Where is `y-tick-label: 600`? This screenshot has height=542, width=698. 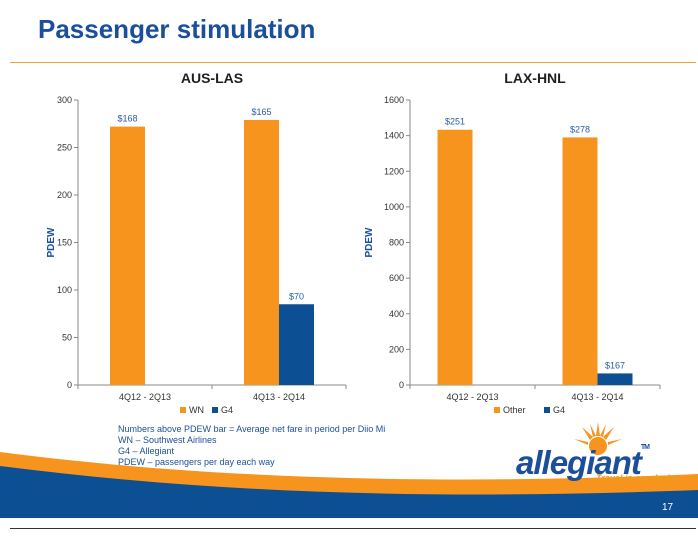
y-tick-label: 600 is located at coordinates (396, 278).